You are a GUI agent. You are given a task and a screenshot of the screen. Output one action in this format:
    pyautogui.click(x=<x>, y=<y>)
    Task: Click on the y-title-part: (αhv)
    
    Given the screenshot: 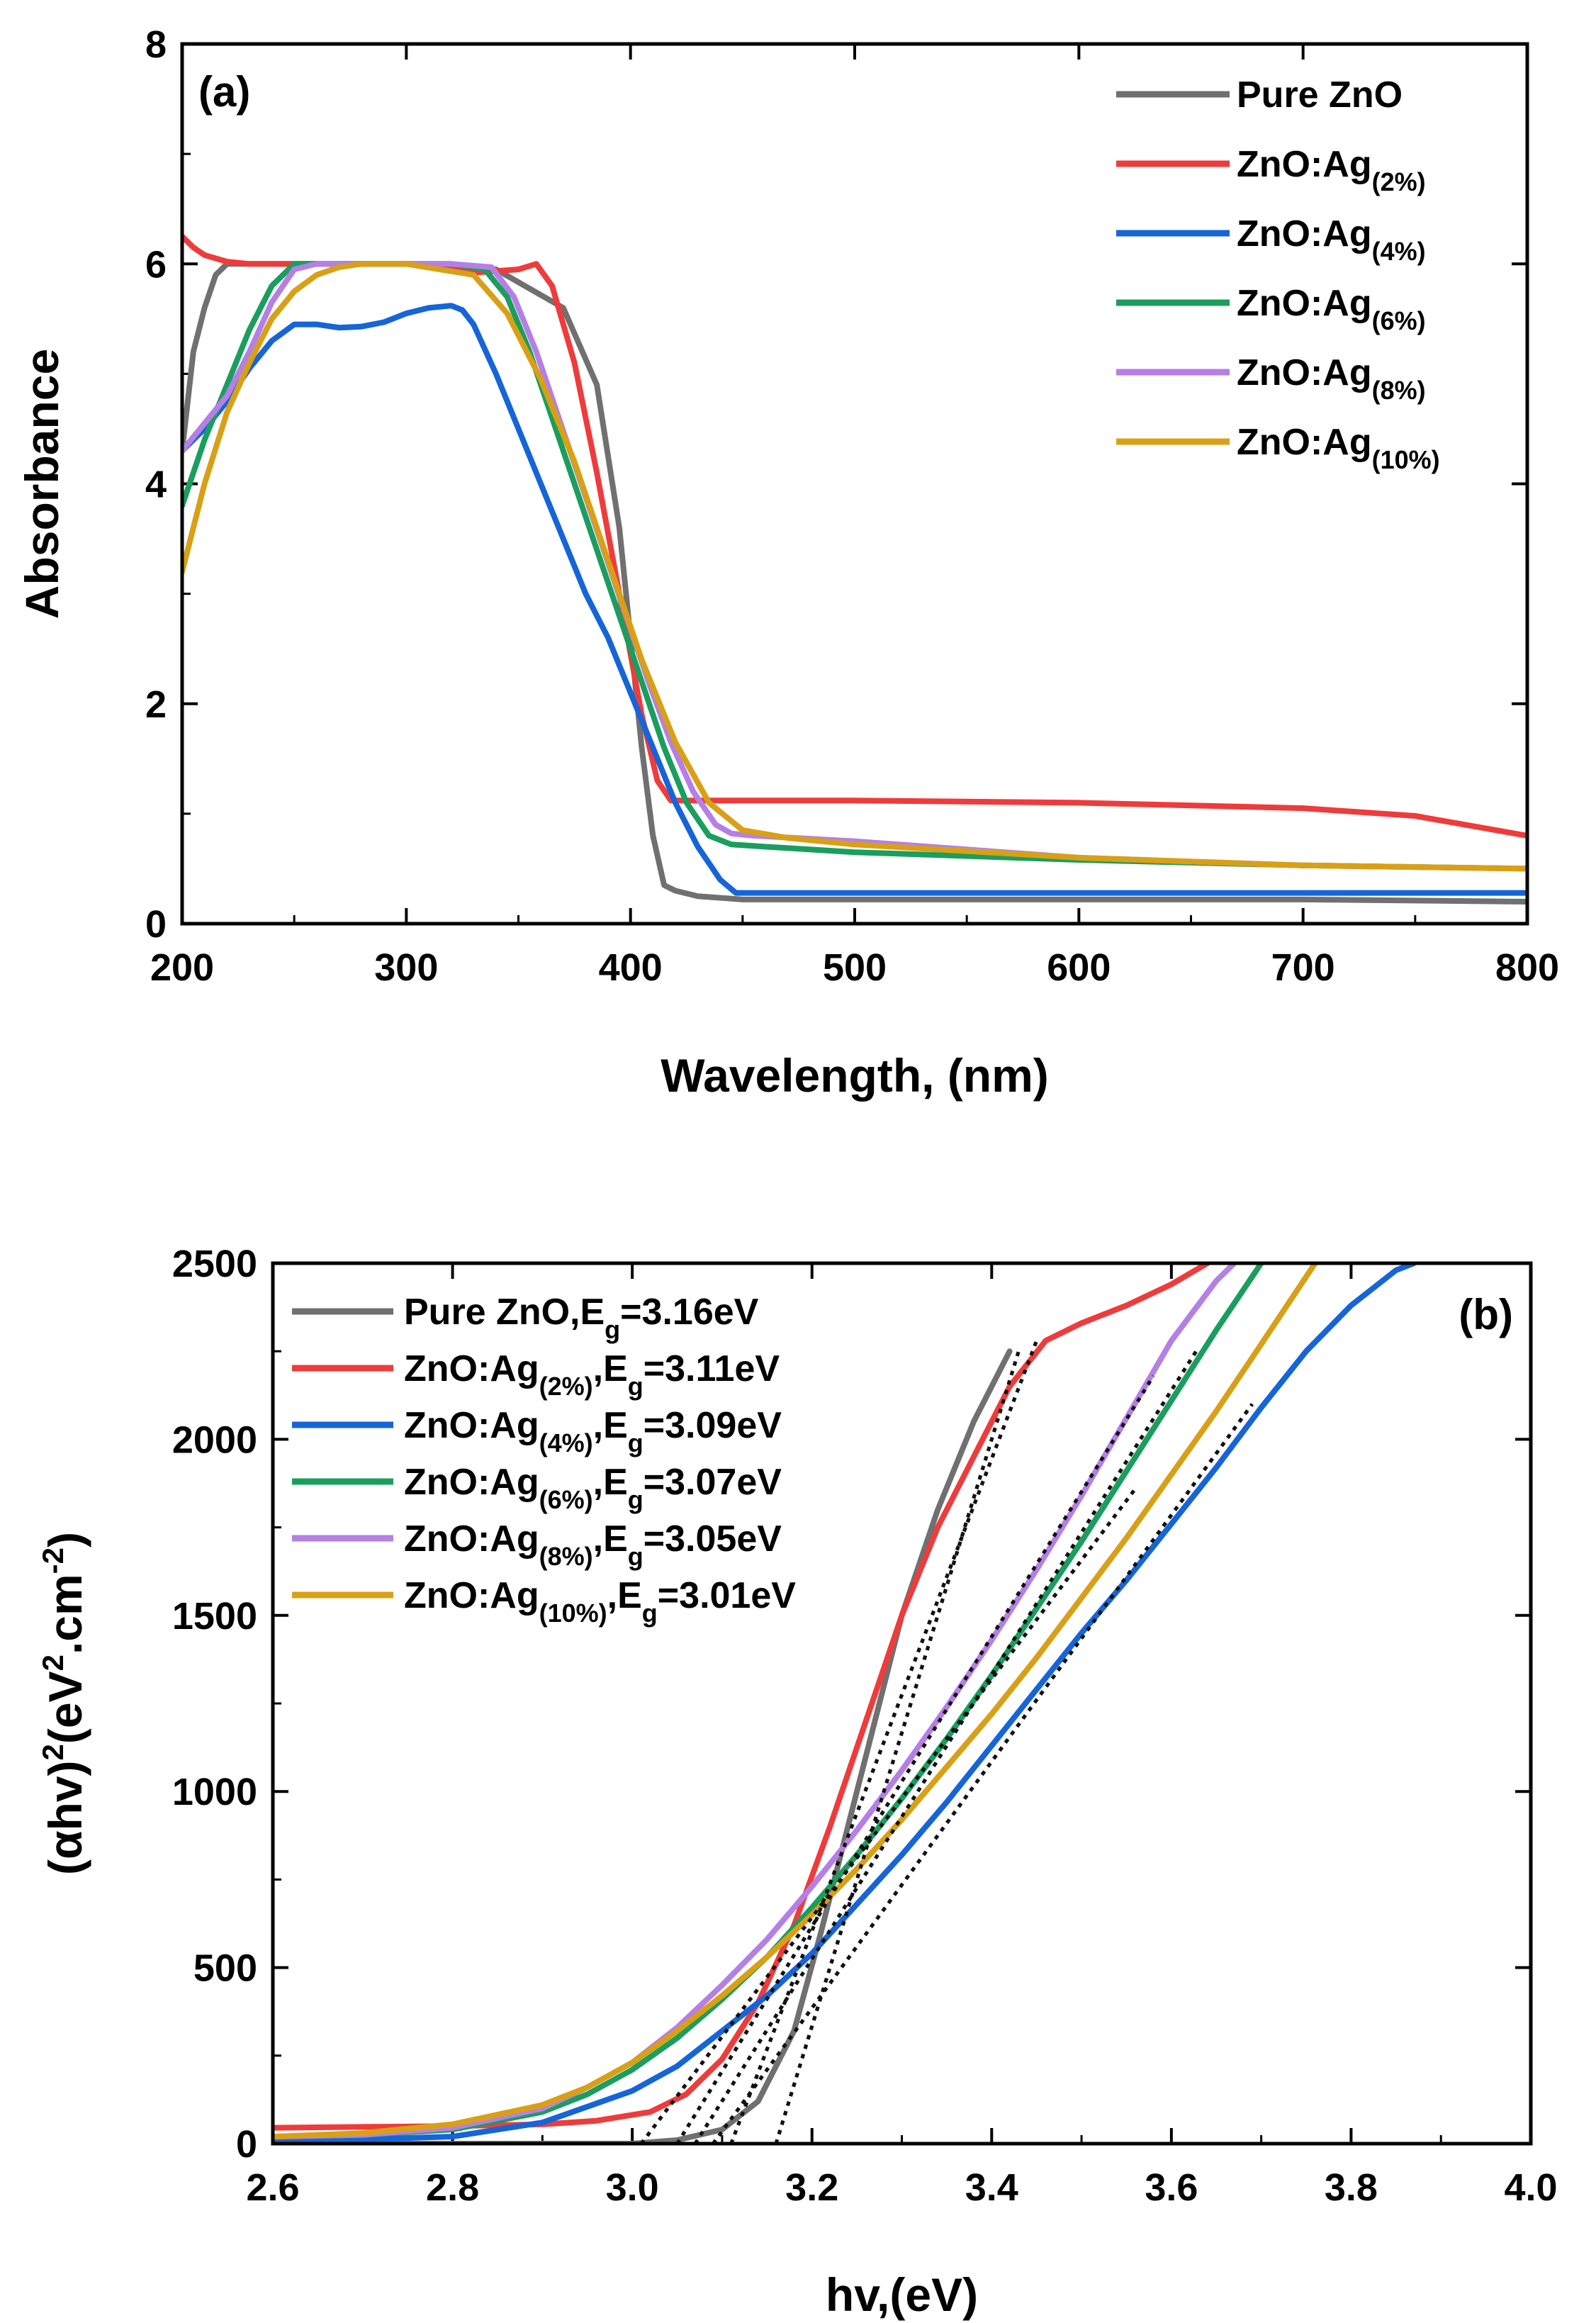 What is the action you would take?
    pyautogui.click(x=65, y=1817)
    